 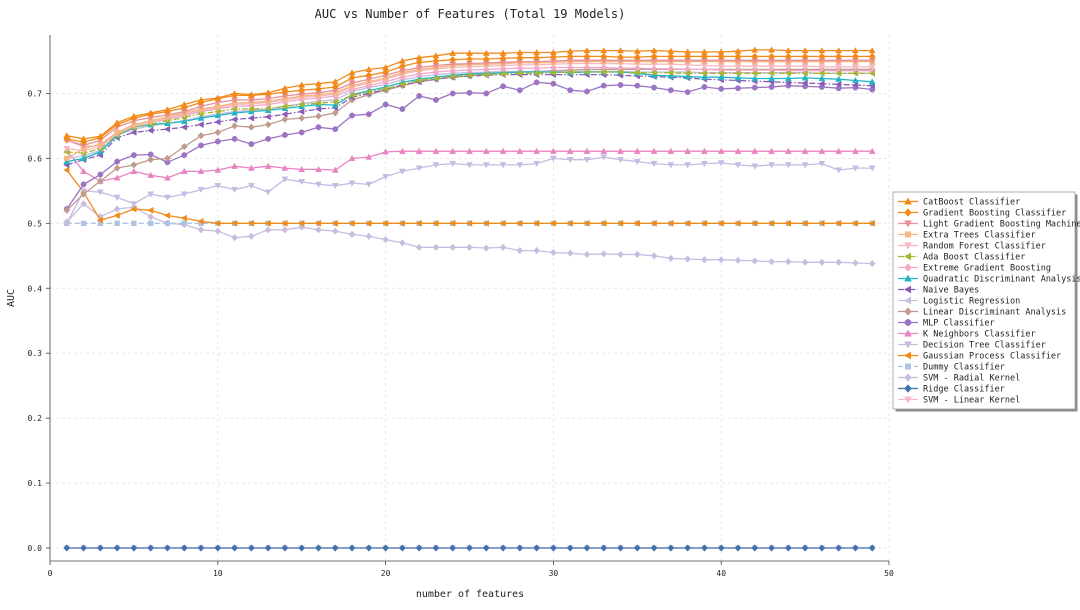 I want to click on legend-box, so click(x=984, y=300).